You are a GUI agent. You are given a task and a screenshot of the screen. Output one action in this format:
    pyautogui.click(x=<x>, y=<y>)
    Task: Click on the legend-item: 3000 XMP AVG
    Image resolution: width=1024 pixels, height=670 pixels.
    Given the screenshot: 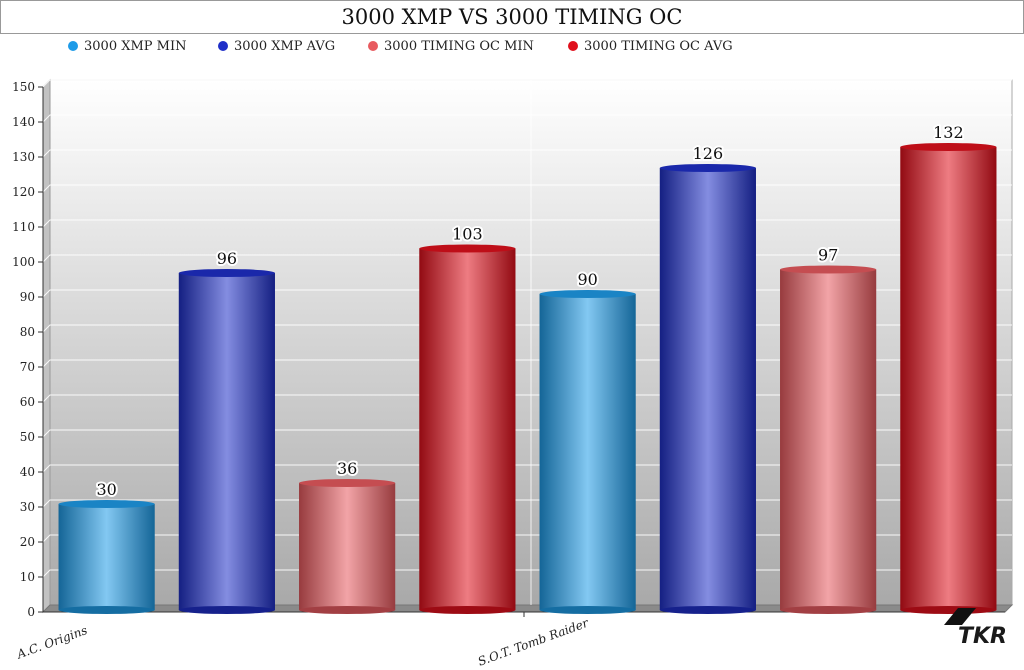 What is the action you would take?
    pyautogui.click(x=276, y=46)
    